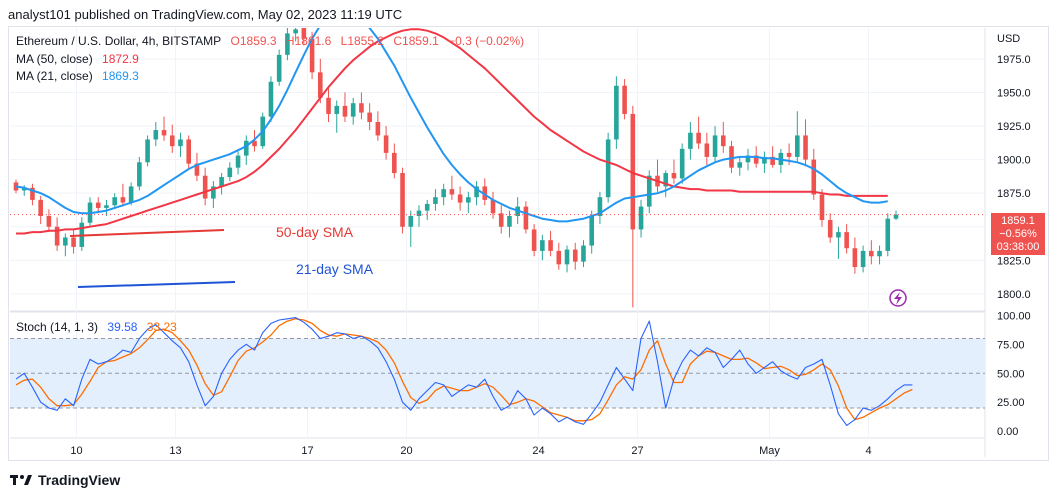 This screenshot has width=1057, height=499. I want to click on price-tick-label: 1925.0, so click(1014, 127).